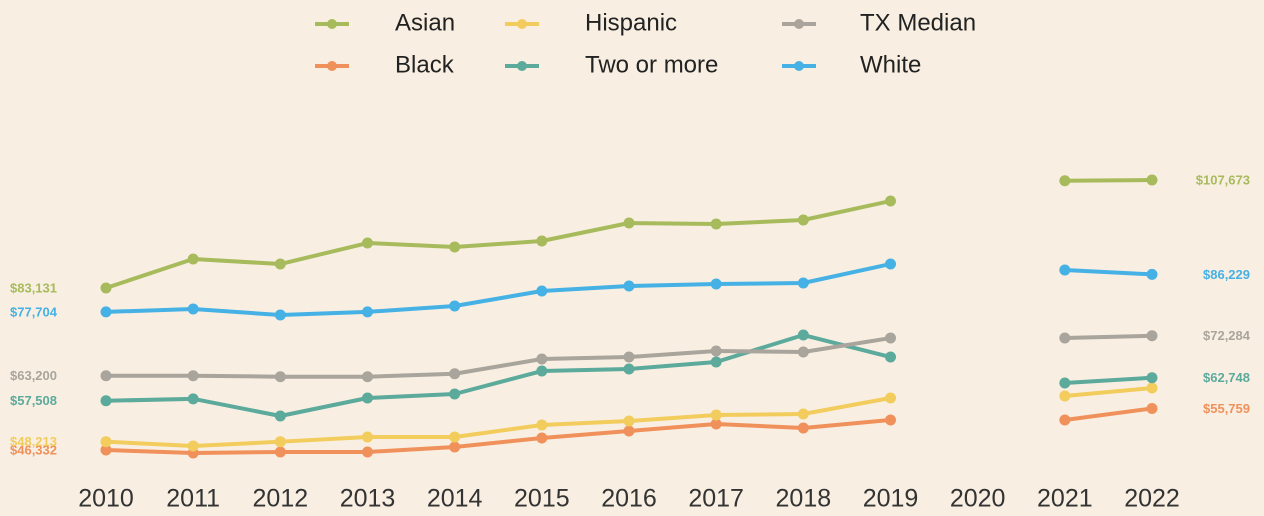  I want to click on legend-label: TX Median, so click(918, 22).